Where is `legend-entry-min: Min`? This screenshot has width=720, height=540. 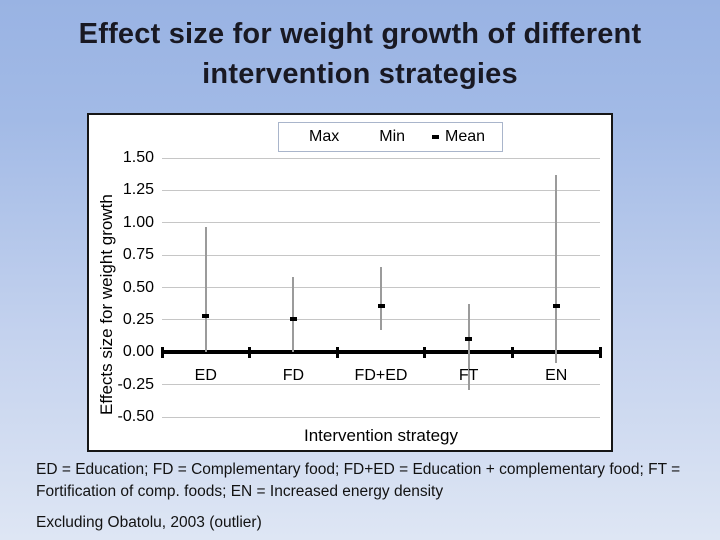
legend-entry-min: Min is located at coordinates (385, 137).